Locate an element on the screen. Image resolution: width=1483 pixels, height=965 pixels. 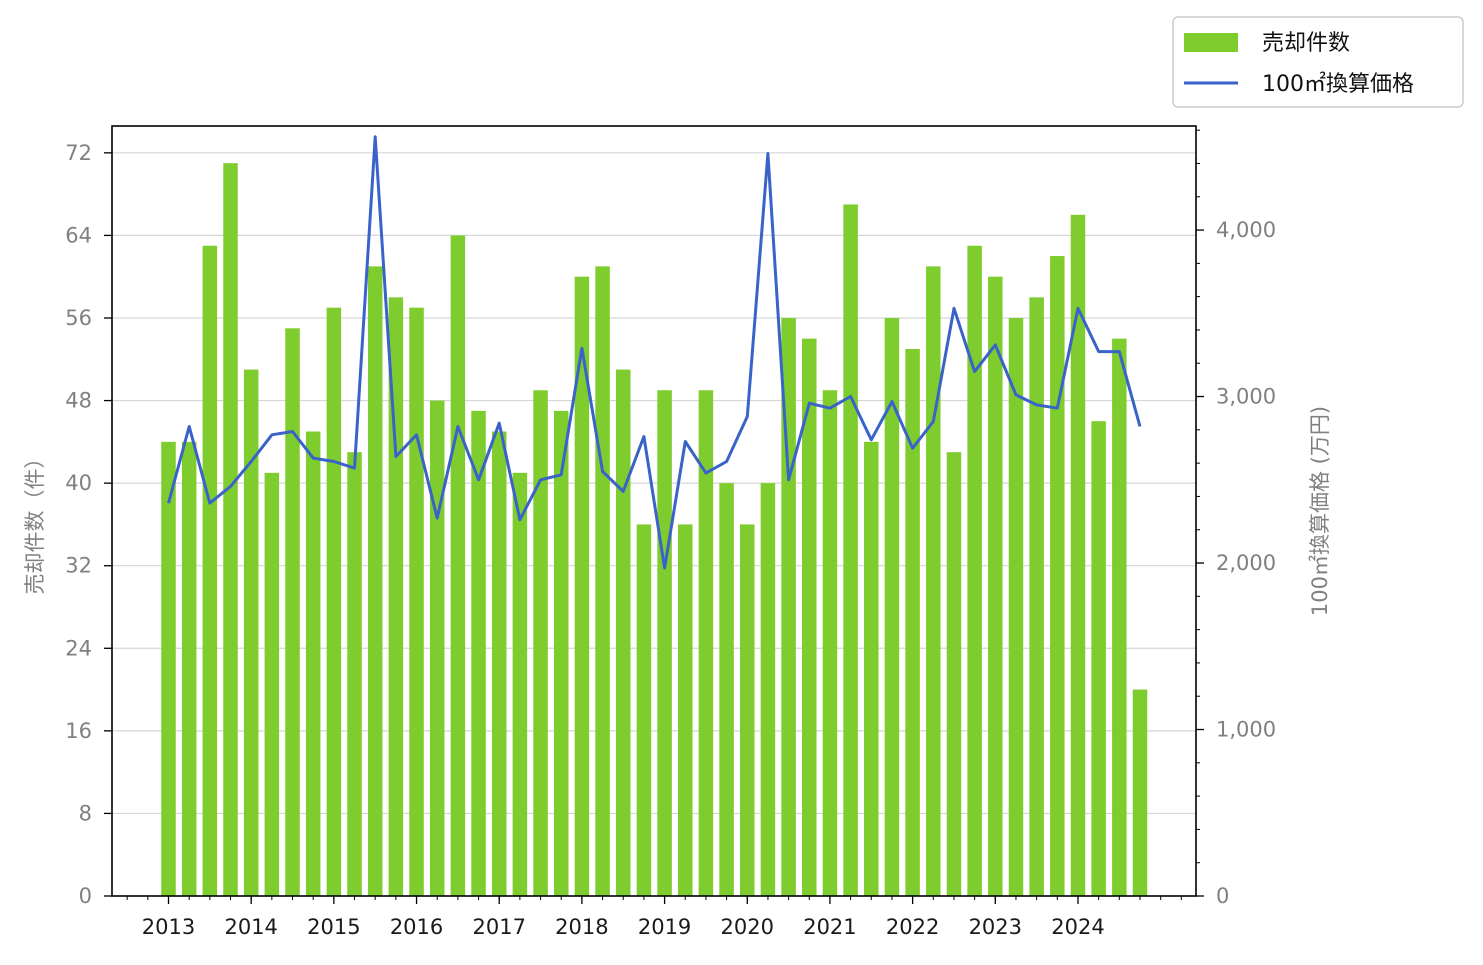
y-left-tick-label: 0 is located at coordinates (85, 896).